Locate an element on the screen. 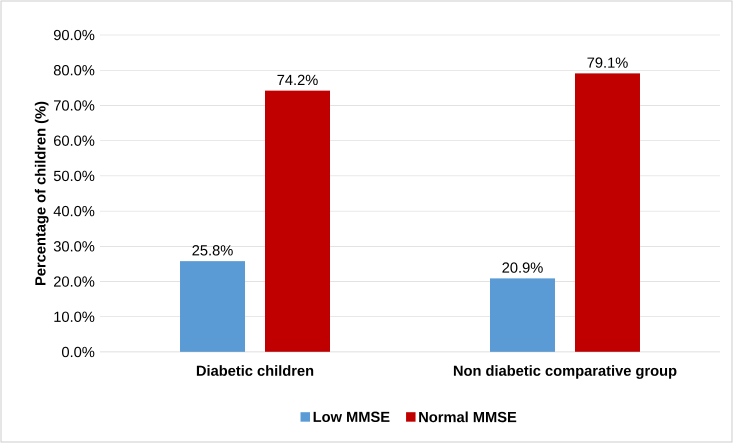  legend-label: Low MMSE is located at coordinates (352, 417).